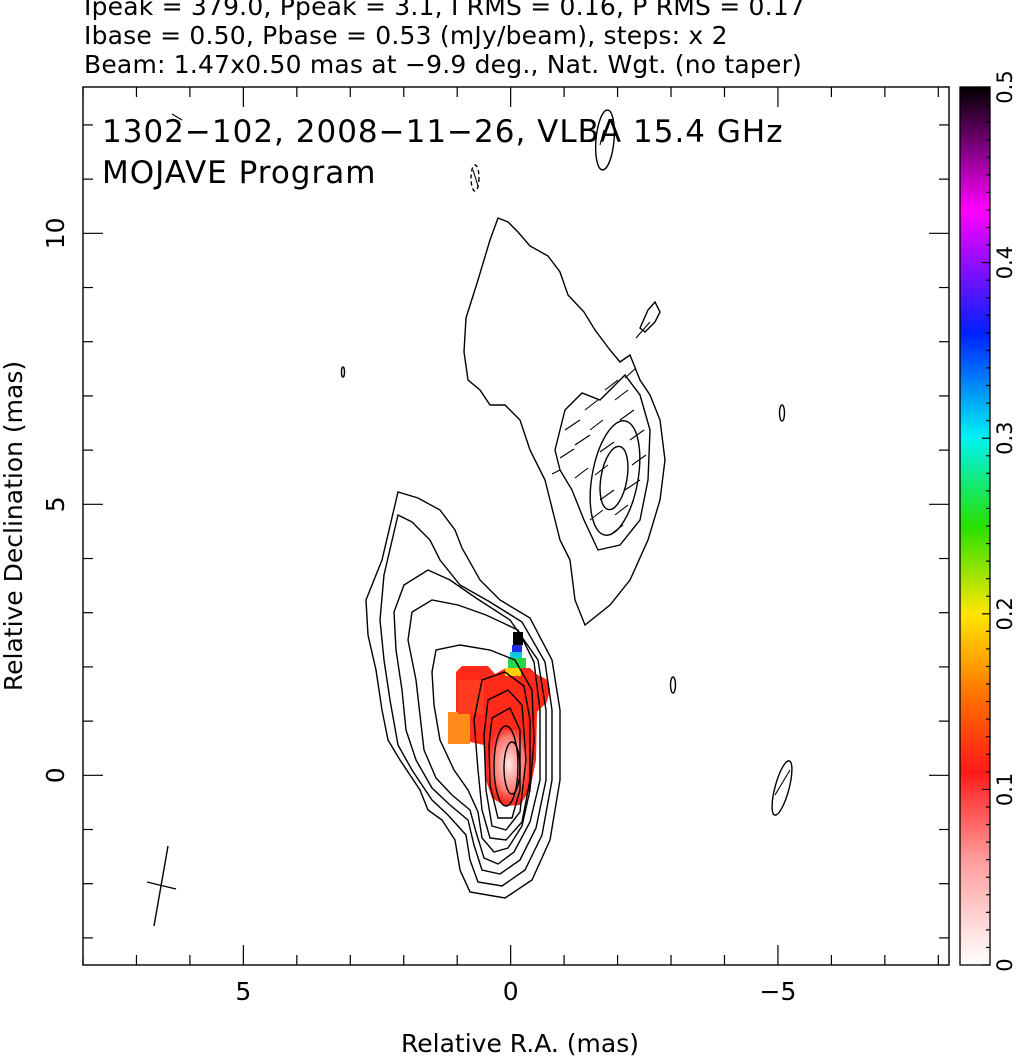 The width and height of the screenshot is (1021, 1060). What do you see at coordinates (517, 648) in the screenshot?
I see `pol-patch-blue` at bounding box center [517, 648].